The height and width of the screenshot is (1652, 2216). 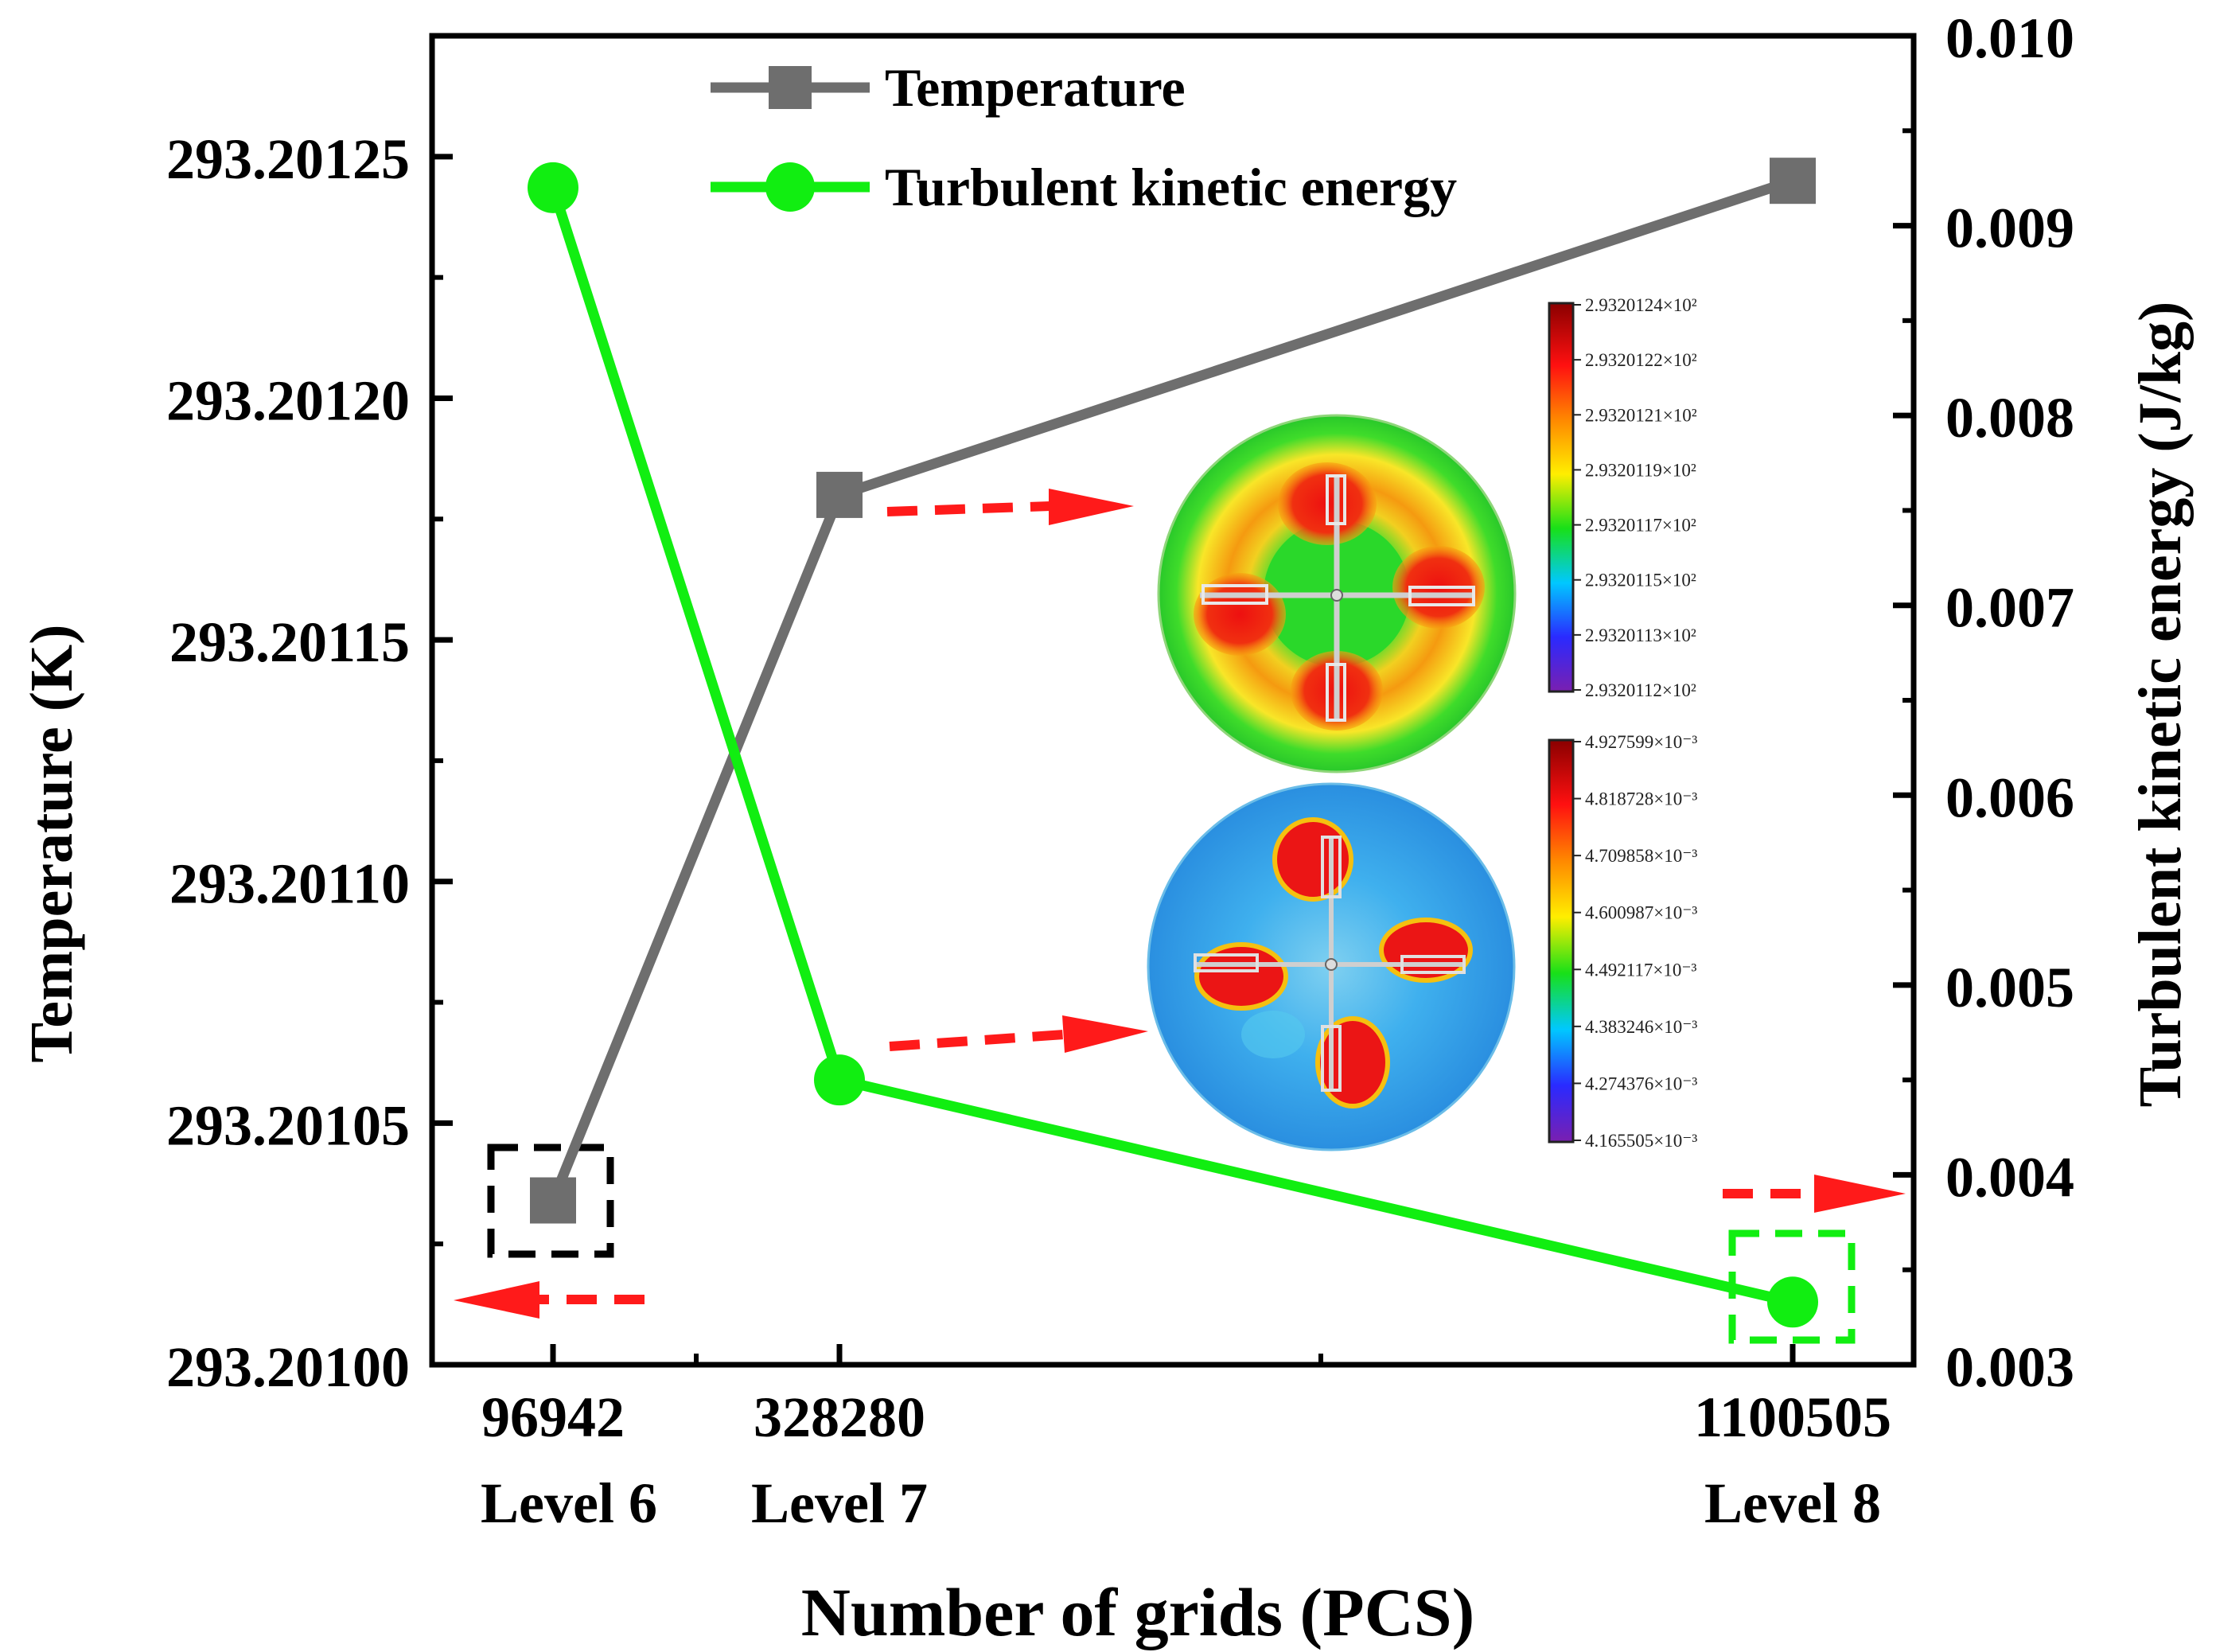 What do you see at coordinates (1137, 1612) in the screenshot?
I see `x-axis-title: Number of grids (PCS)` at bounding box center [1137, 1612].